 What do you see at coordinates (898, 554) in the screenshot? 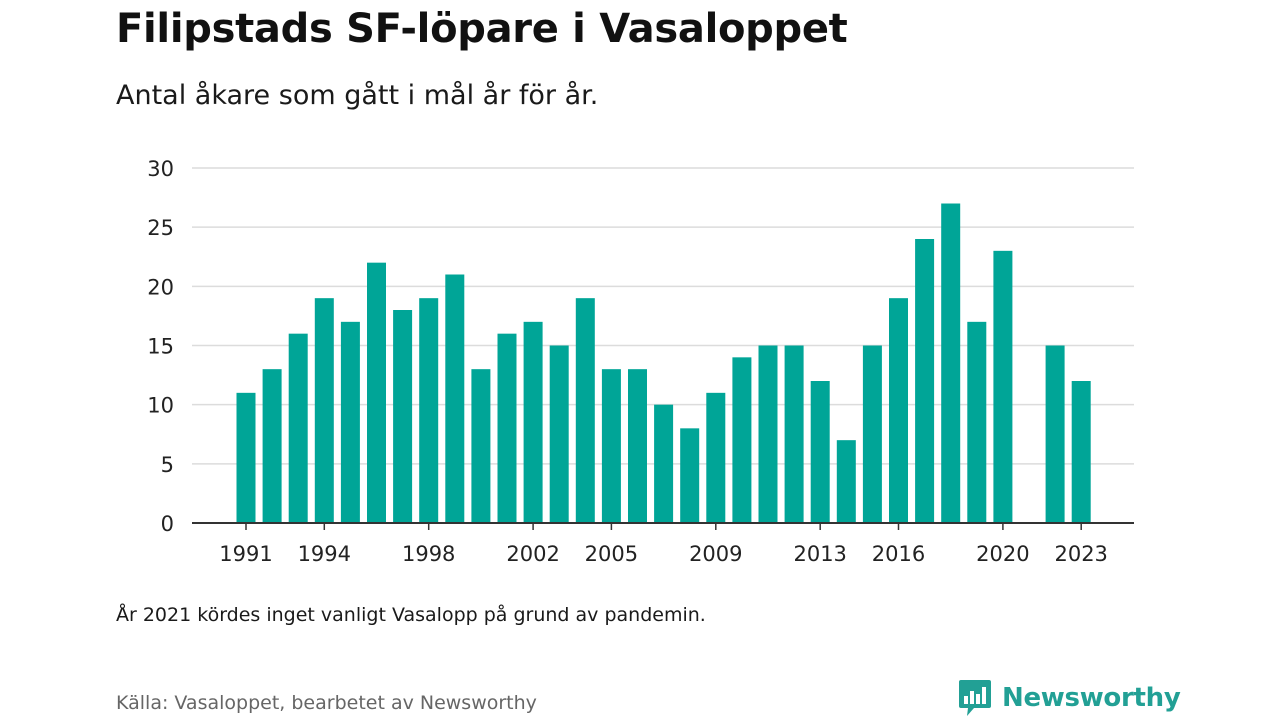
I see `x-tick-label: 2016` at bounding box center [898, 554].